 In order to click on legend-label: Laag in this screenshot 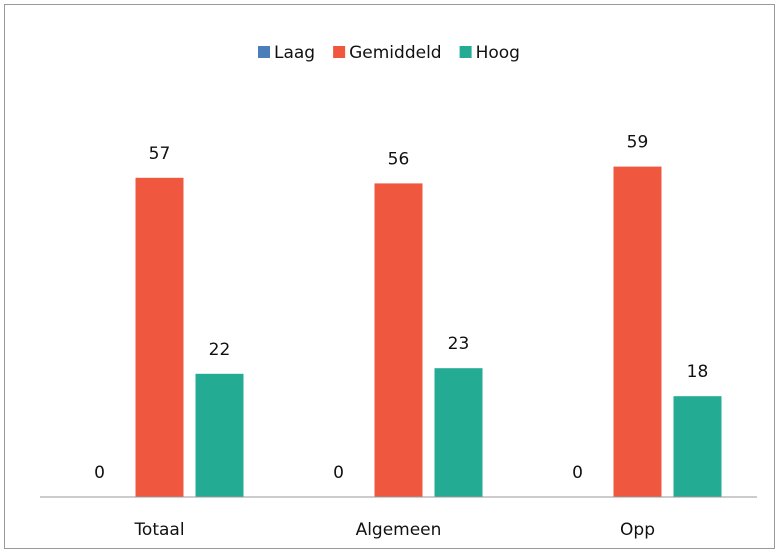, I will do `click(294, 53)`.